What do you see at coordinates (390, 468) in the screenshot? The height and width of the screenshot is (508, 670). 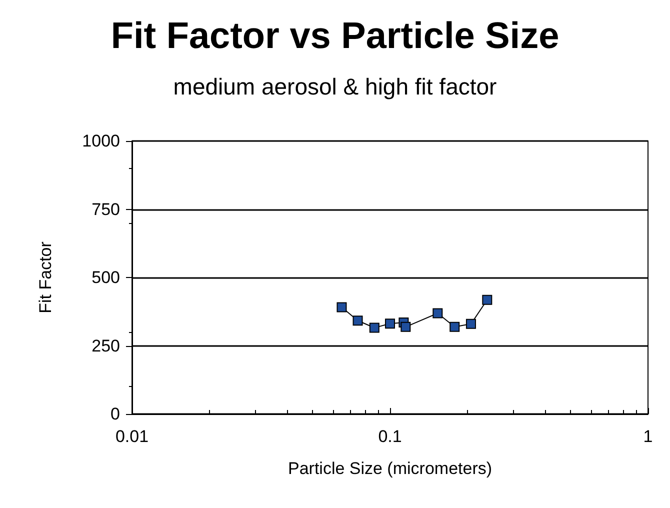 I see `x-axis-title: Particle Size (micrometers)` at bounding box center [390, 468].